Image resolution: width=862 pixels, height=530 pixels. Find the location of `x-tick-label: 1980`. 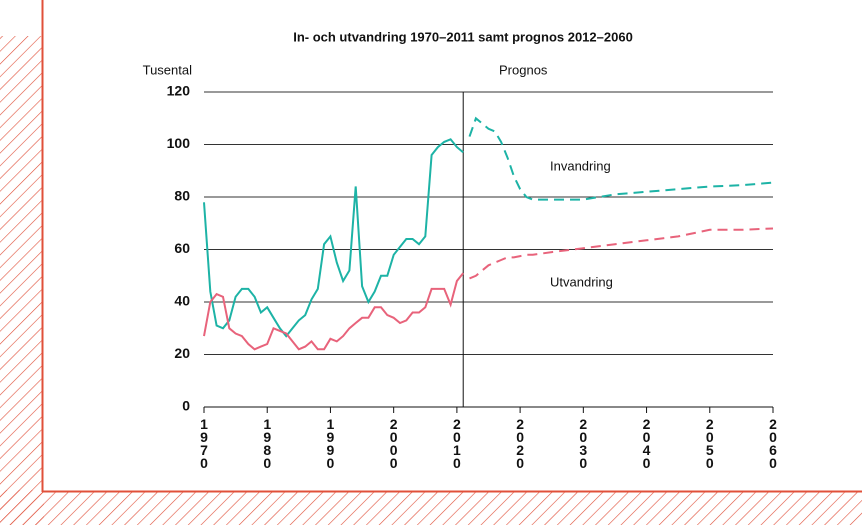

x-tick-label: 1980 is located at coordinates (267, 442).